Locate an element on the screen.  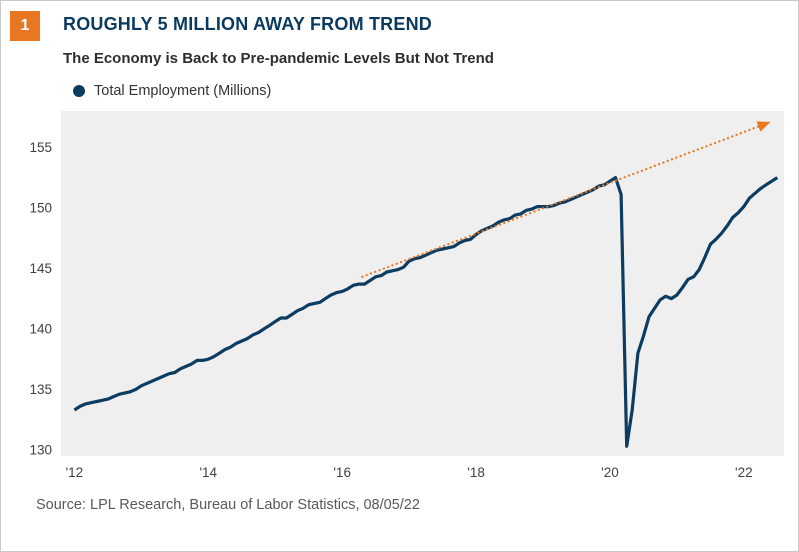
y-tick-label: 145 is located at coordinates (40, 268).